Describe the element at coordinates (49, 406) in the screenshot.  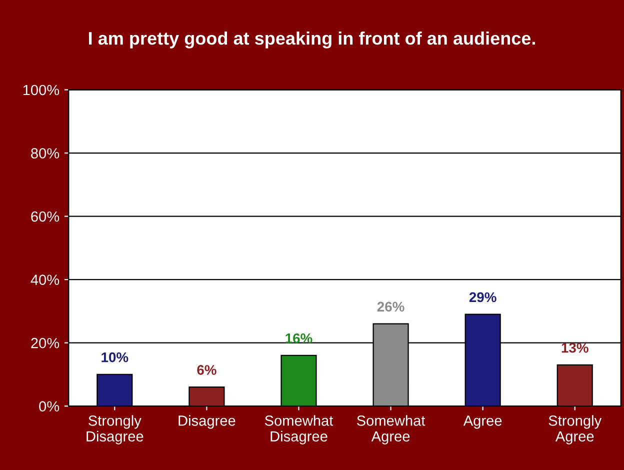
I see `y-tick-label: 0%` at that location.